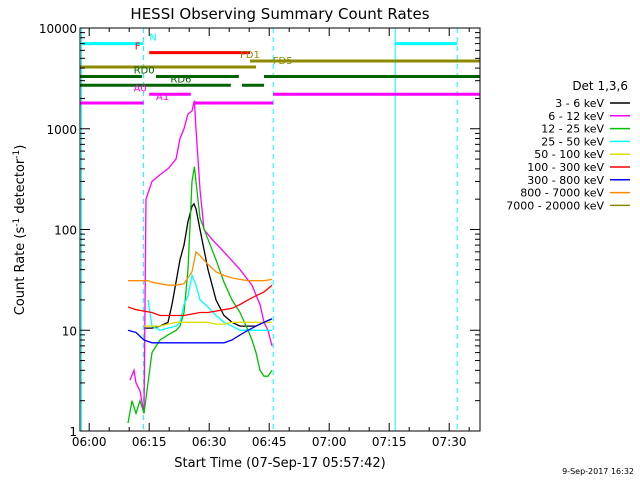  I want to click on flag-label-a0: A0, so click(140, 88).